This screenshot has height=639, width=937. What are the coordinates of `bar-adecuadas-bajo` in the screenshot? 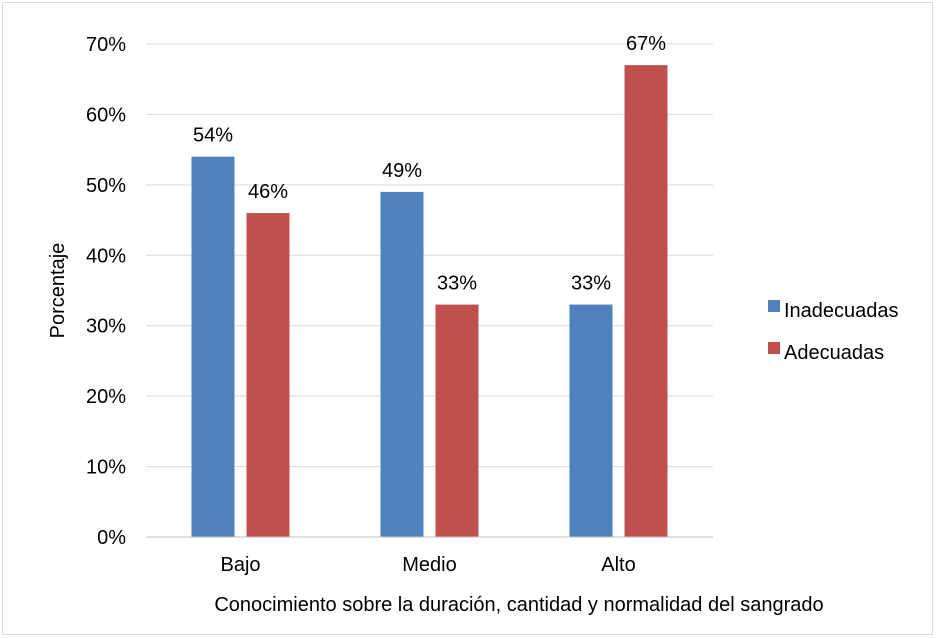 It's located at (268, 375).